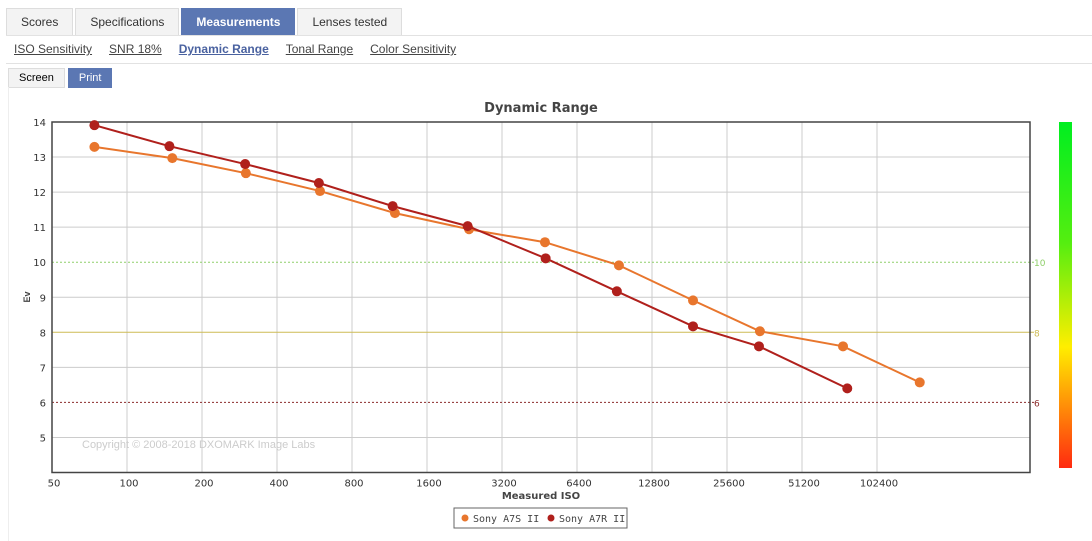  I want to click on y-tick-label: 10, so click(39, 263).